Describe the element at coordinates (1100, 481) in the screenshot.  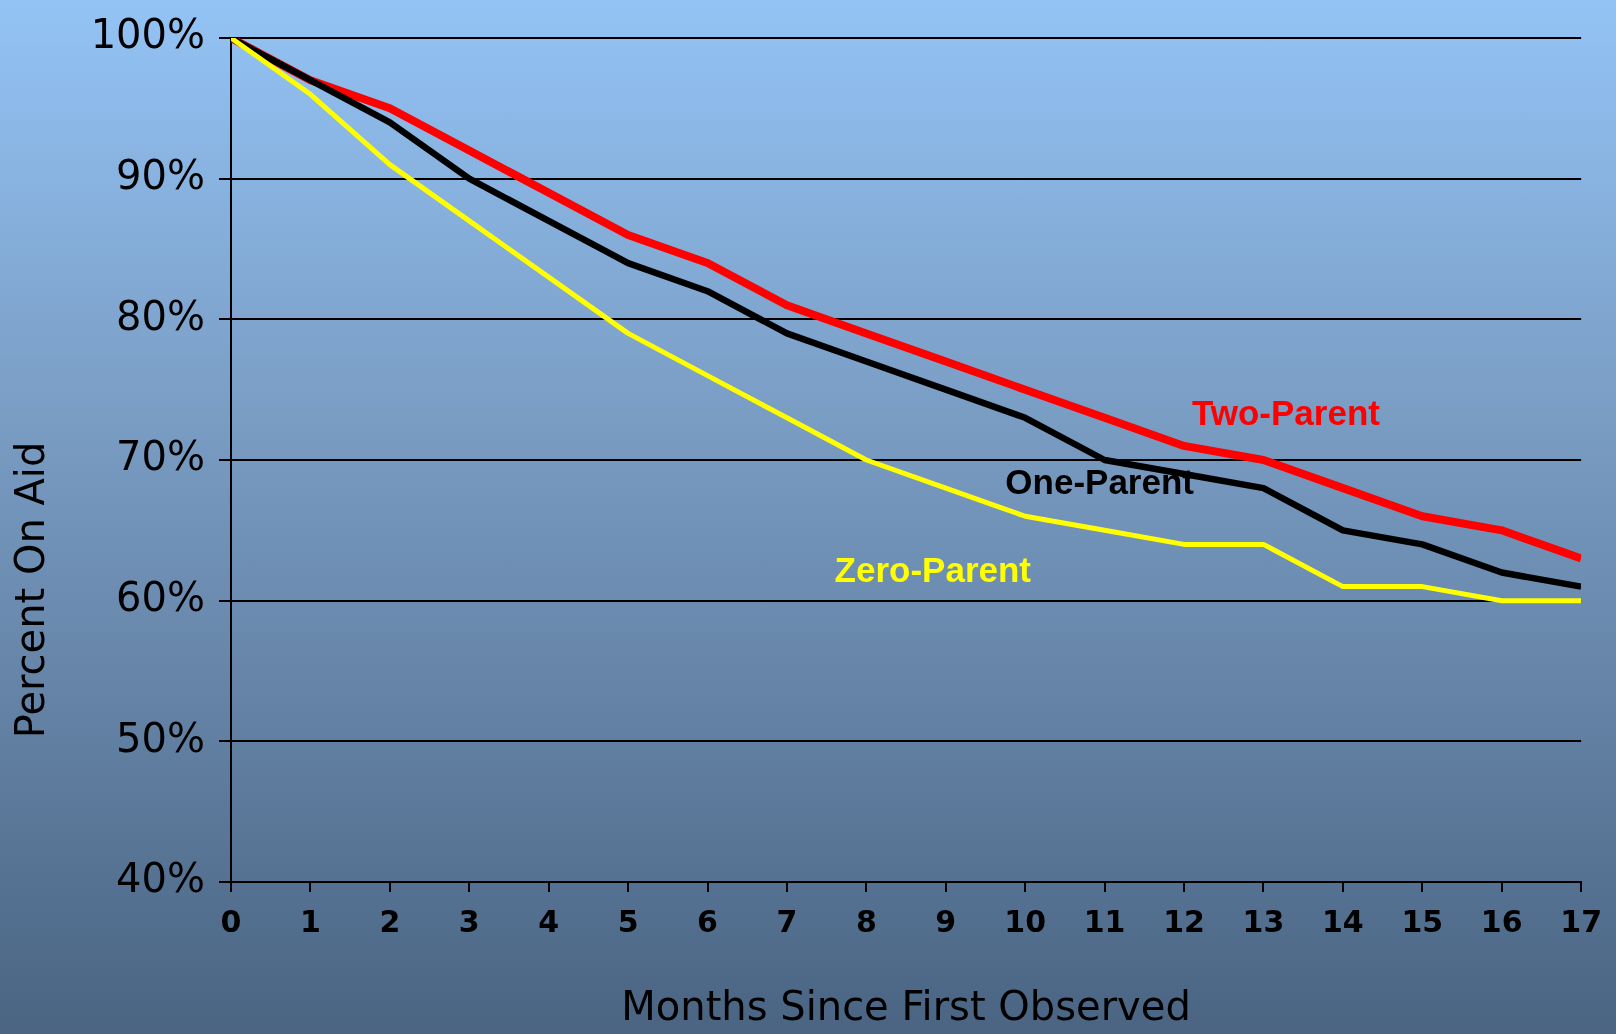
I see `series-label: One-Parent` at that location.